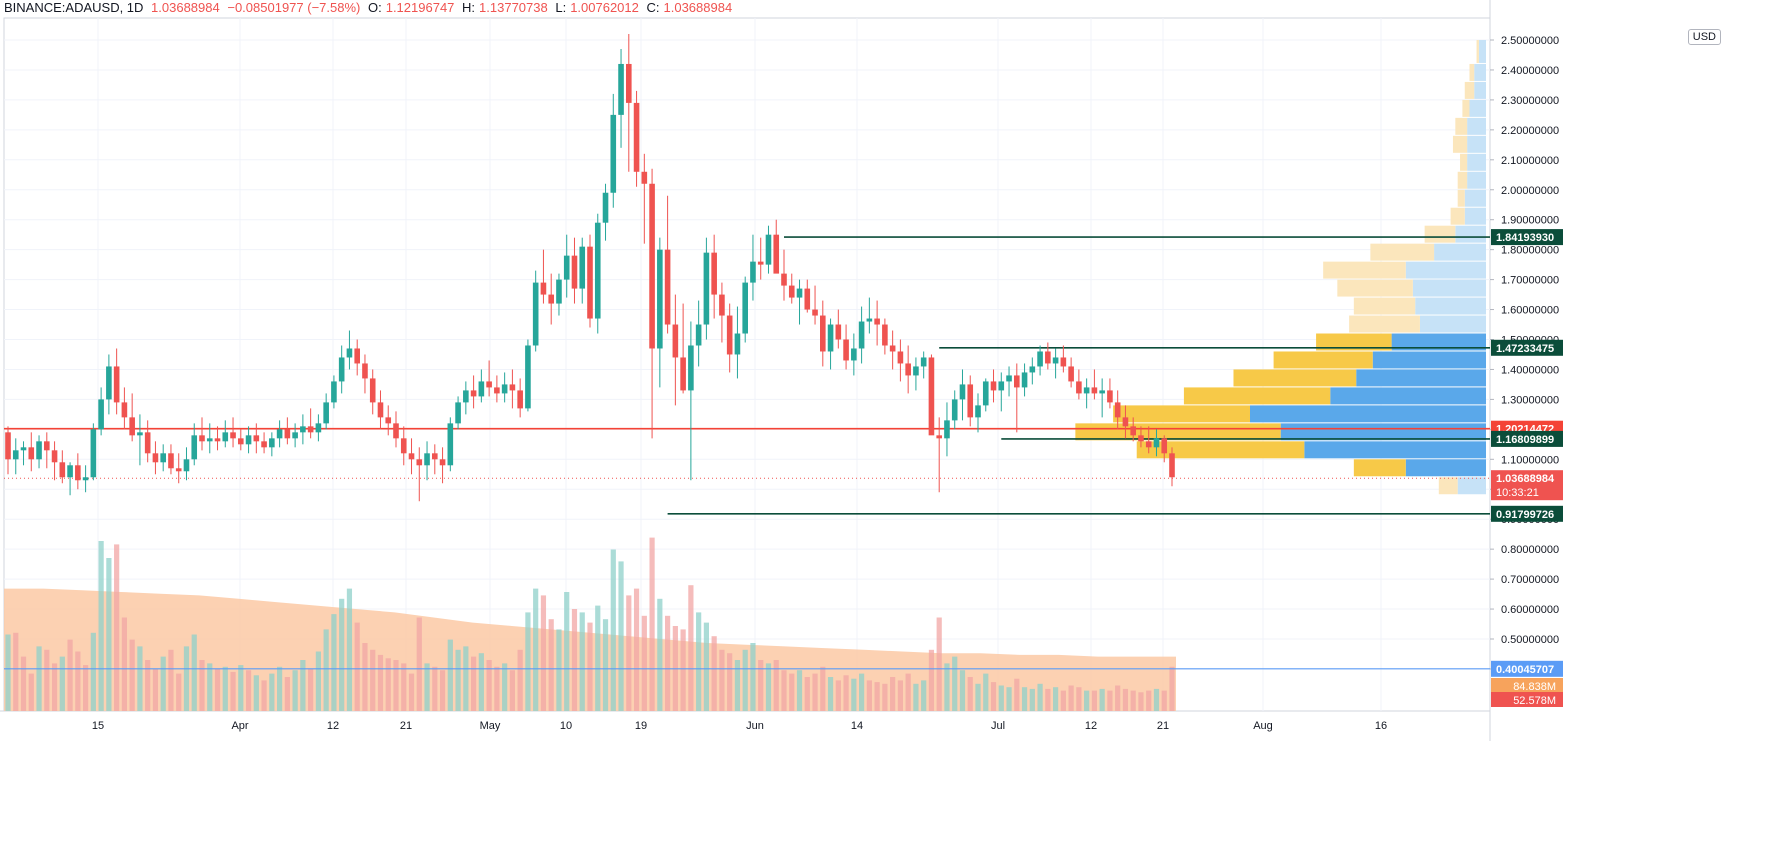 The height and width of the screenshot is (849, 1773). What do you see at coordinates (698, 7) in the screenshot?
I see `close-value: 1.03688984` at bounding box center [698, 7].